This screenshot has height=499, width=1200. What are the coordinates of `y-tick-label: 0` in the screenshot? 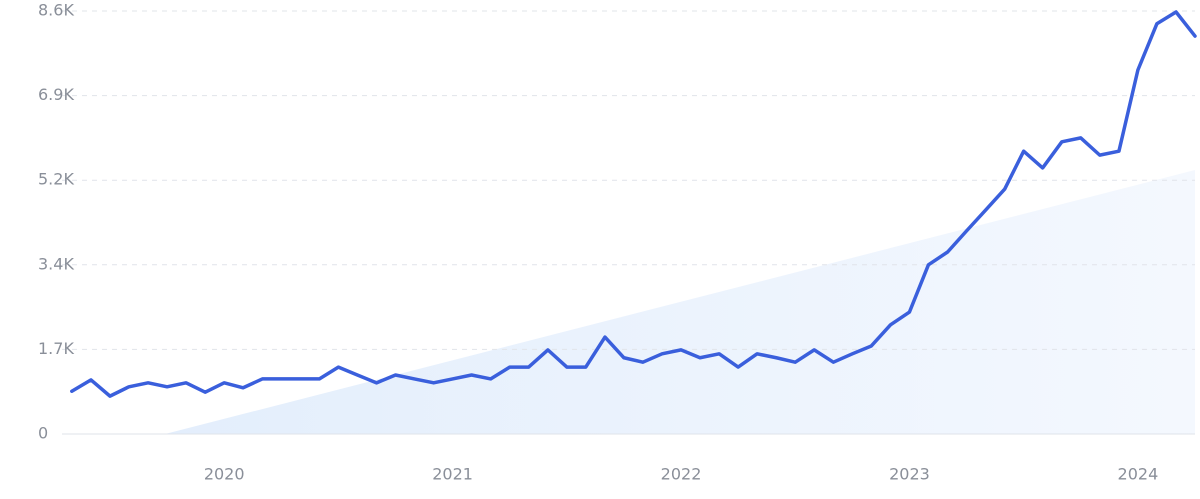 It's located at (43, 433).